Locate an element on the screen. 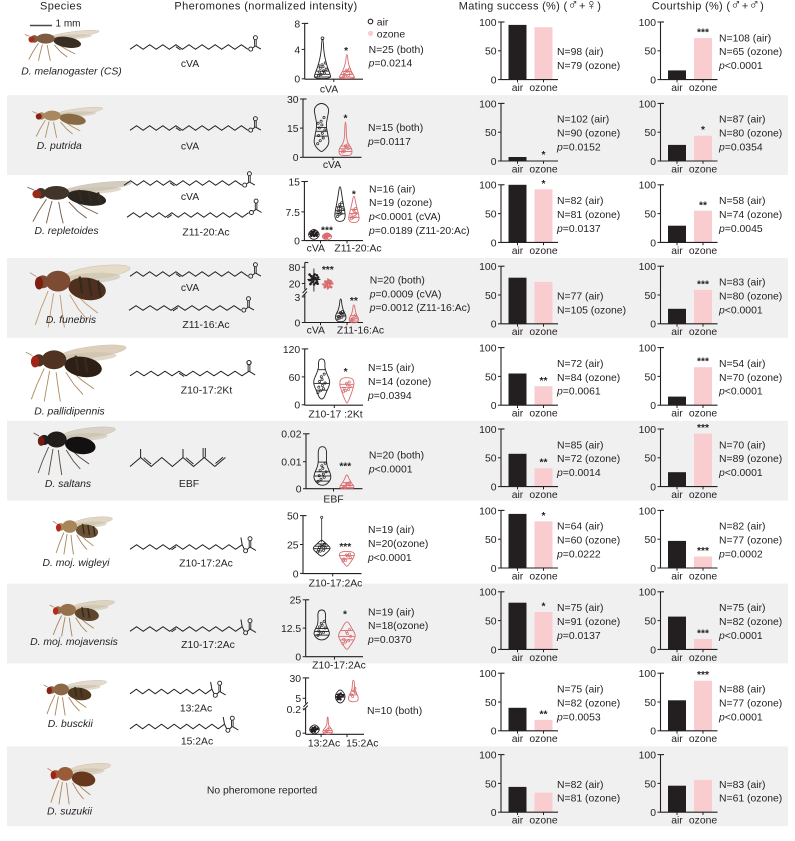  svg-text: 1 mm is located at coordinates (68, 23).